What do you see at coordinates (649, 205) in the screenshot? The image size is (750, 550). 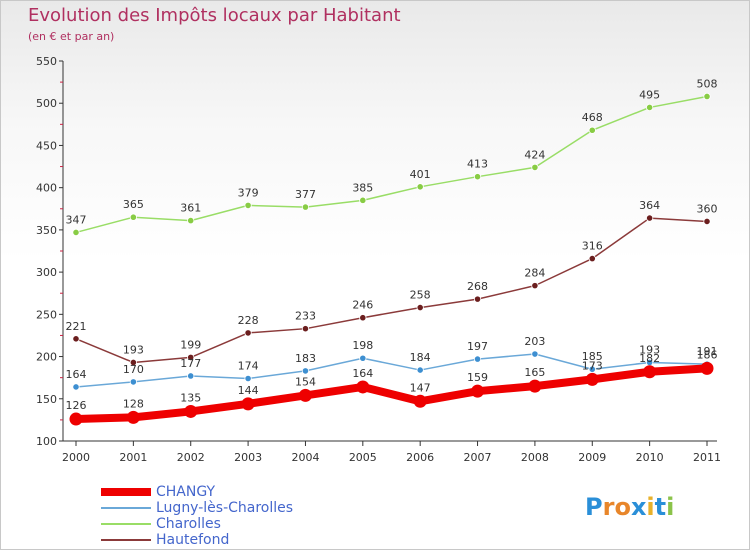 I see `data-label-hautefond: 364` at bounding box center [649, 205].